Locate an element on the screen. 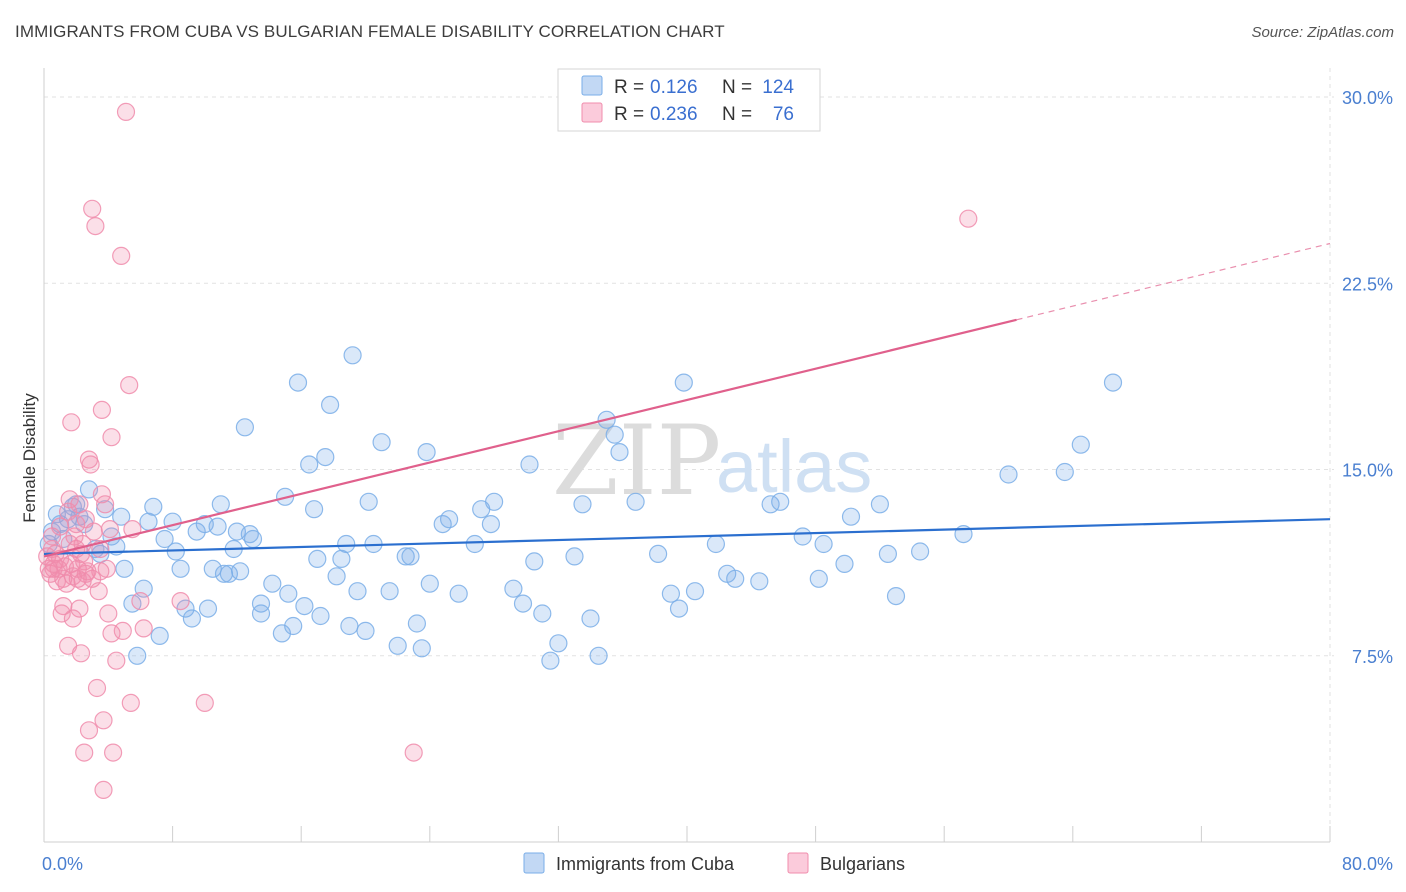  legend-swatch-cuba is located at coordinates (534, 863).